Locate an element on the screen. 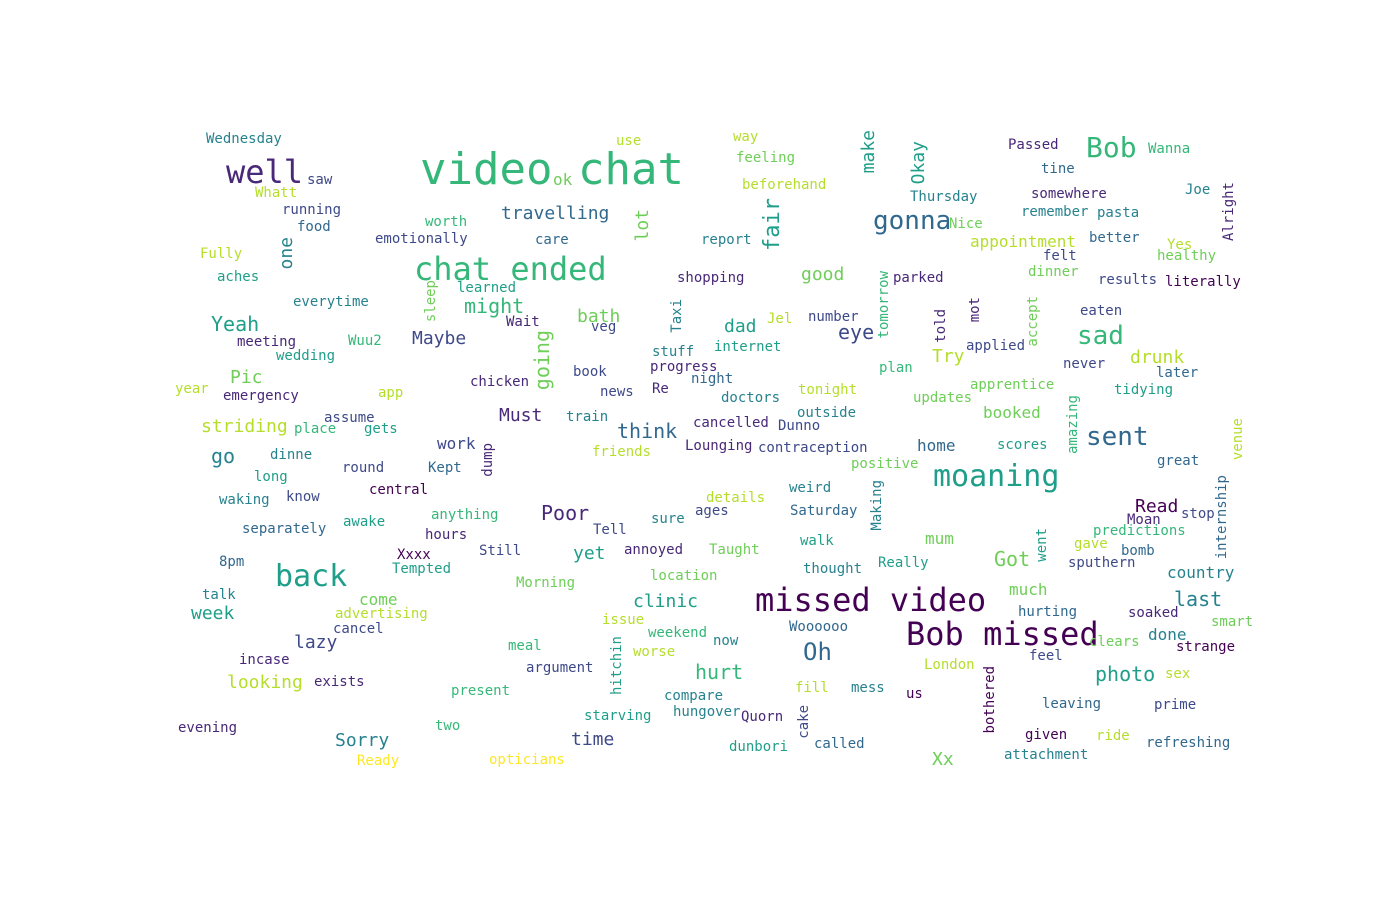 This screenshot has height=900, width=1400. cloud-word: mot is located at coordinates (975, 310).